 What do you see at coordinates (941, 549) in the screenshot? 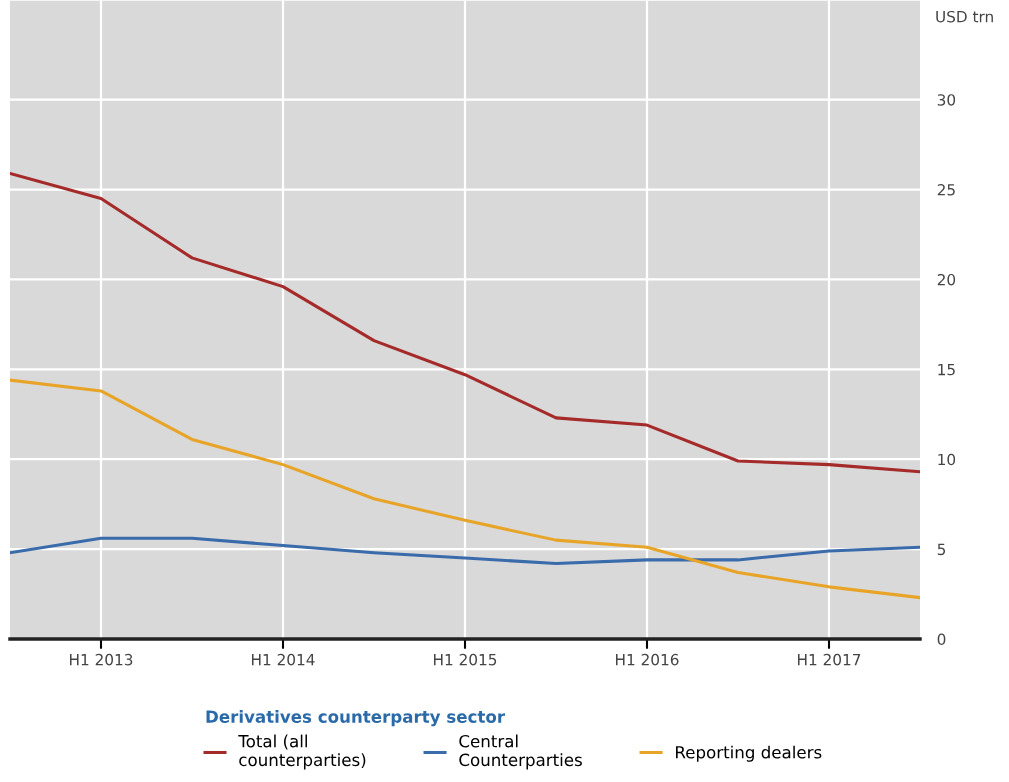
I see `y-tick-label: 5` at bounding box center [941, 549].